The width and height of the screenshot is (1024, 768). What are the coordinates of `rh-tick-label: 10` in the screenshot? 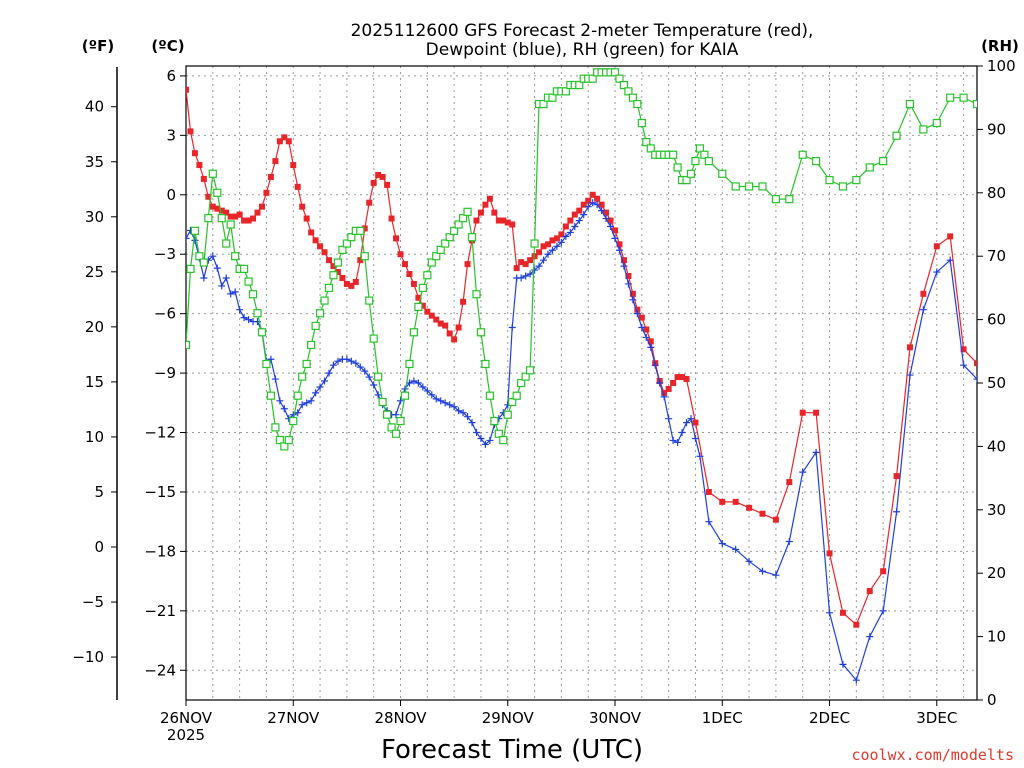 It's located at (996, 637).